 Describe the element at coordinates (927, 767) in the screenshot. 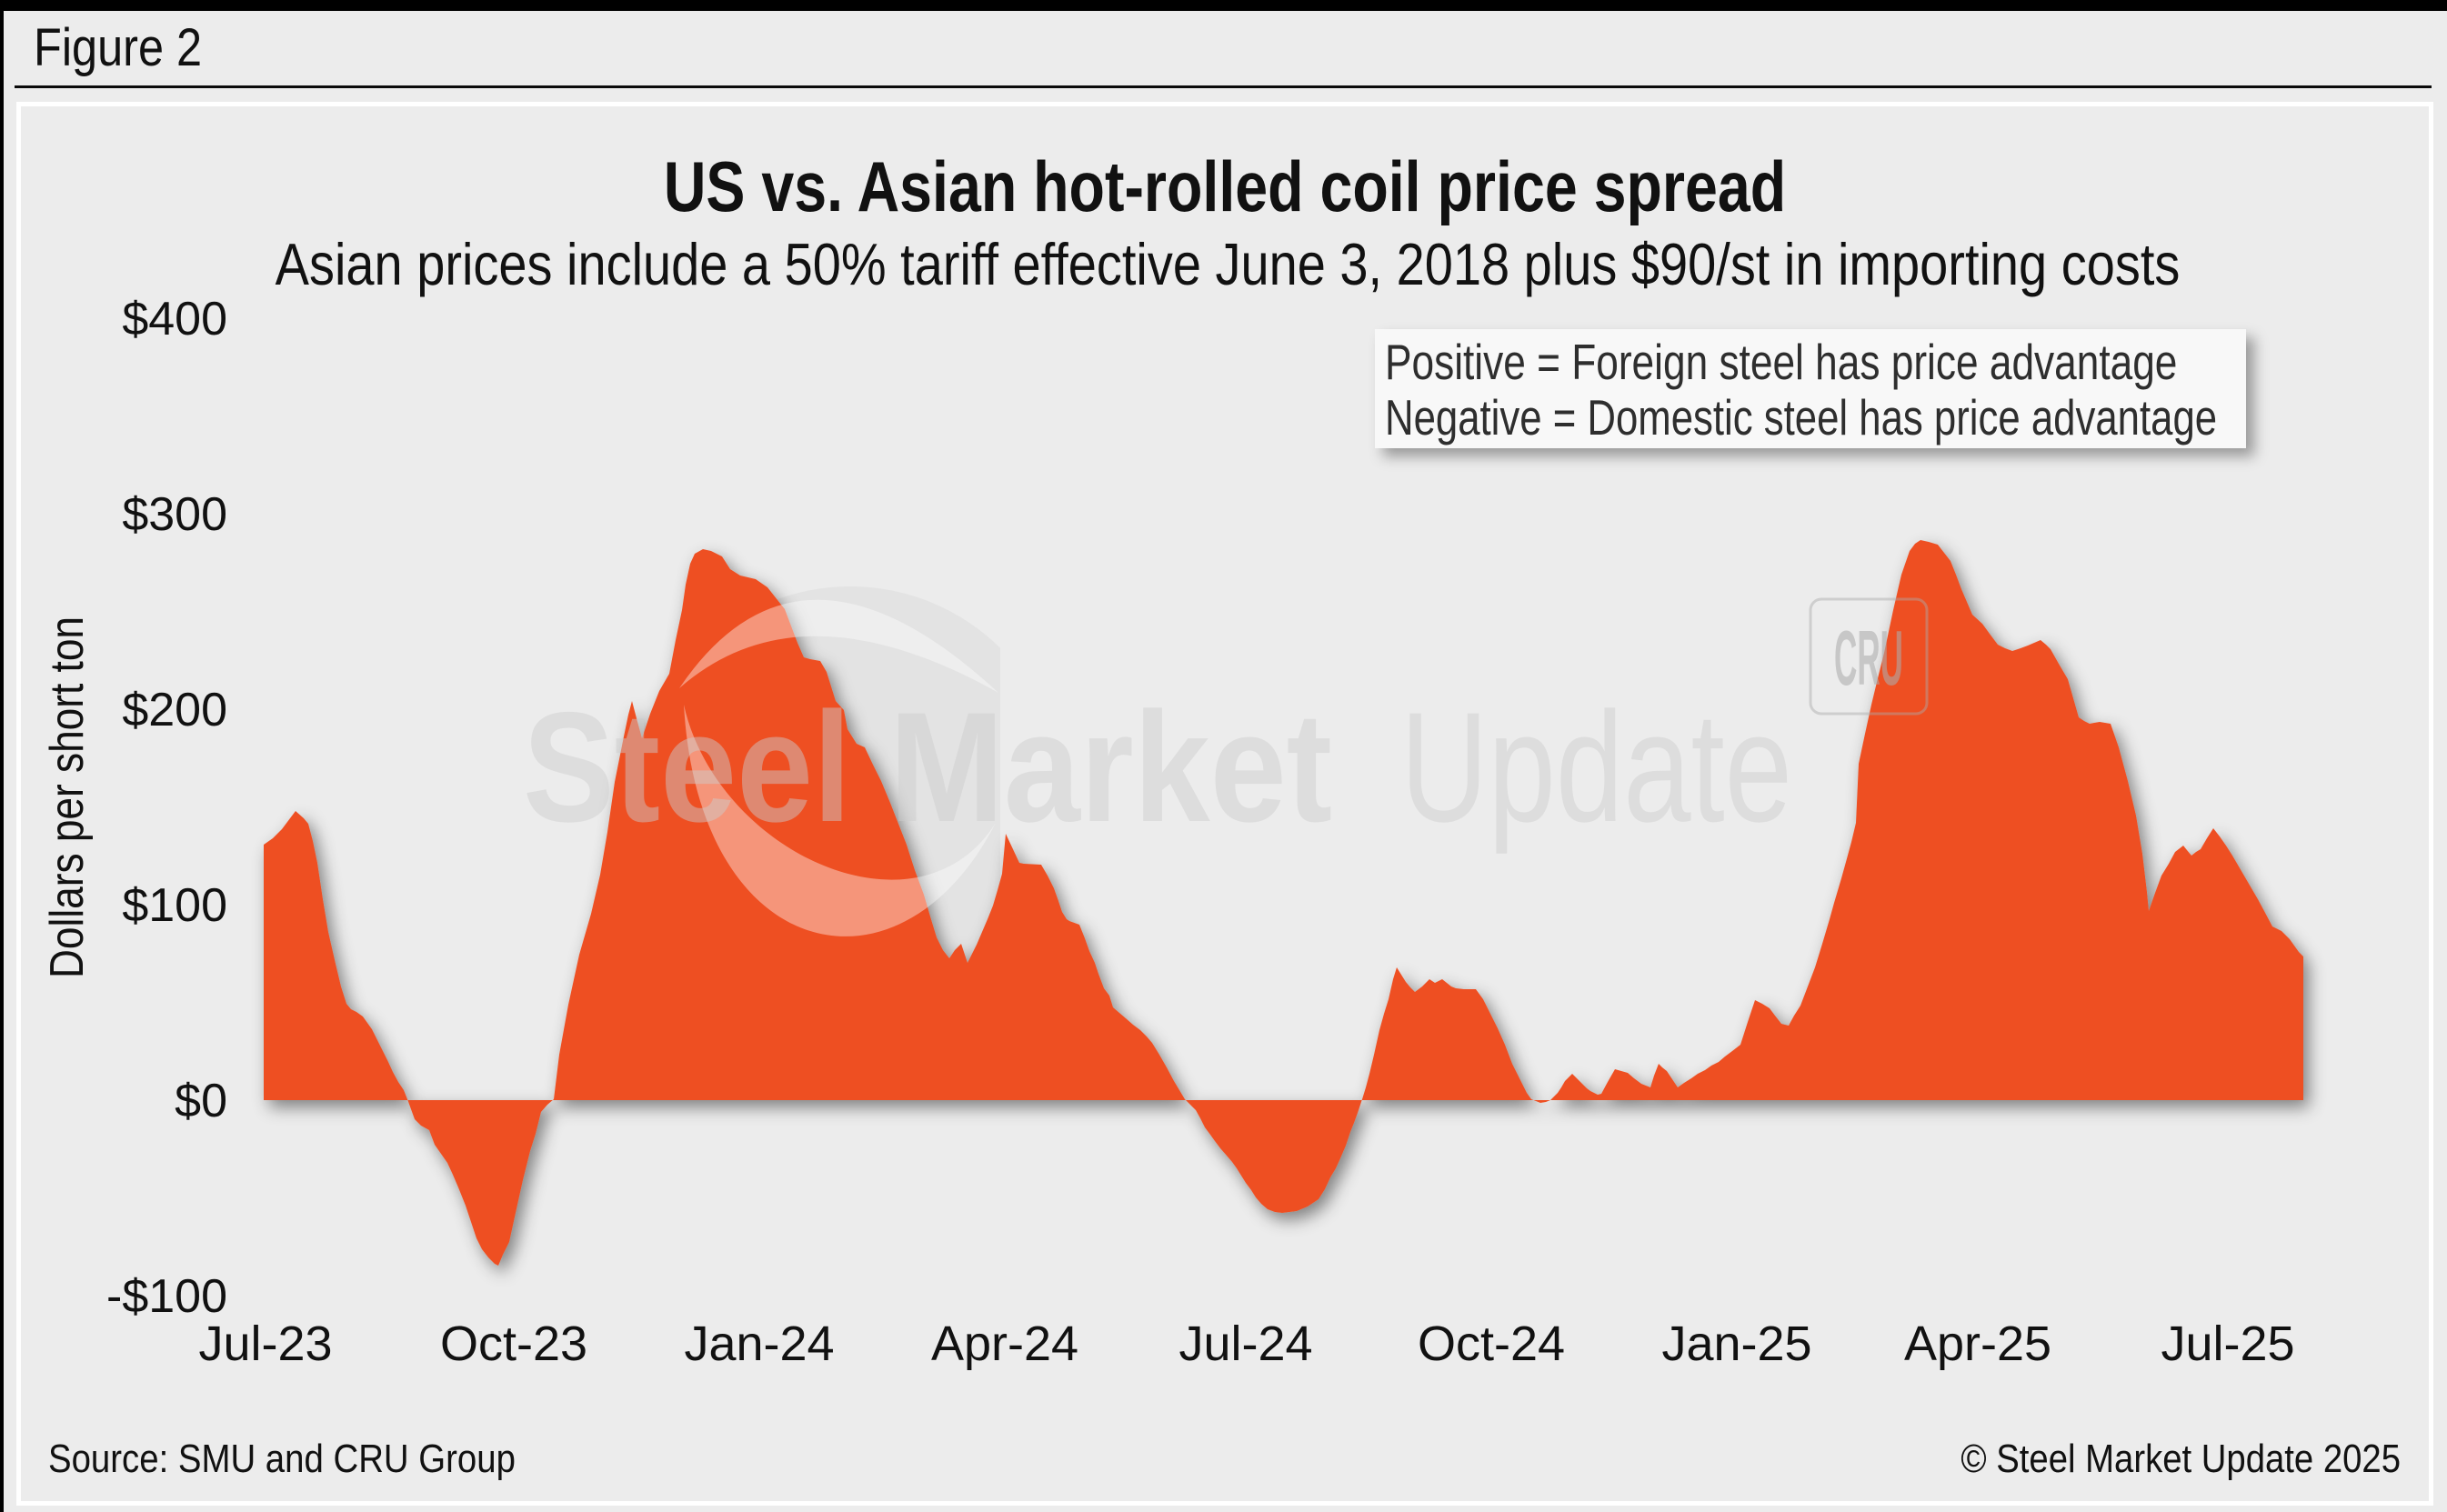

I see `svg-text: Steel Market` at that location.